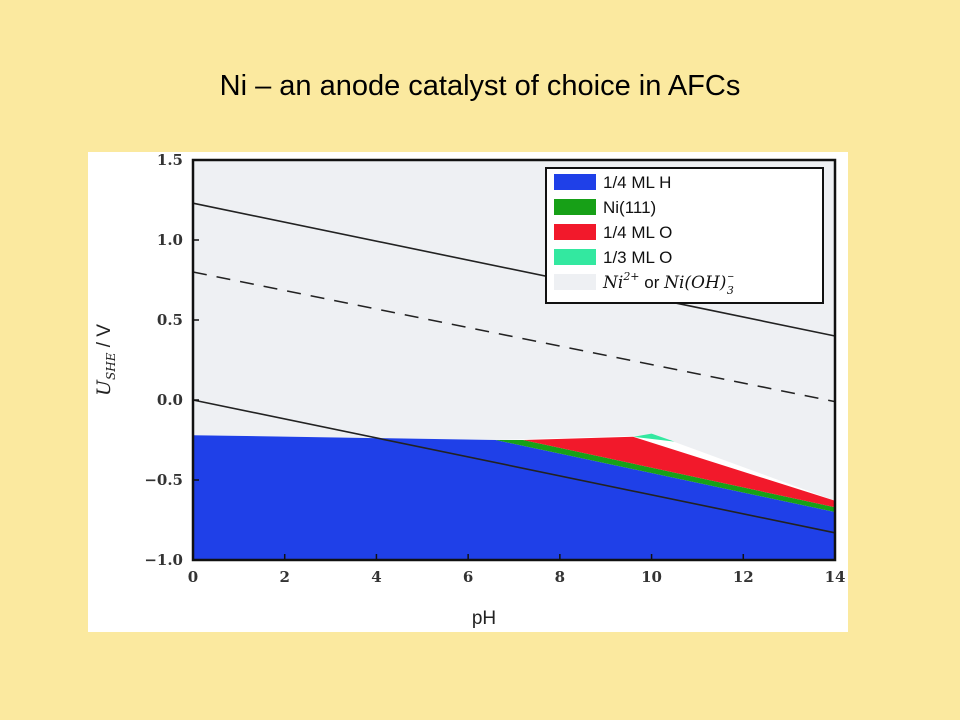 This screenshot has width=960, height=720. Describe the element at coordinates (170, 160) in the screenshot. I see `y-tick-label: 1.5` at that location.